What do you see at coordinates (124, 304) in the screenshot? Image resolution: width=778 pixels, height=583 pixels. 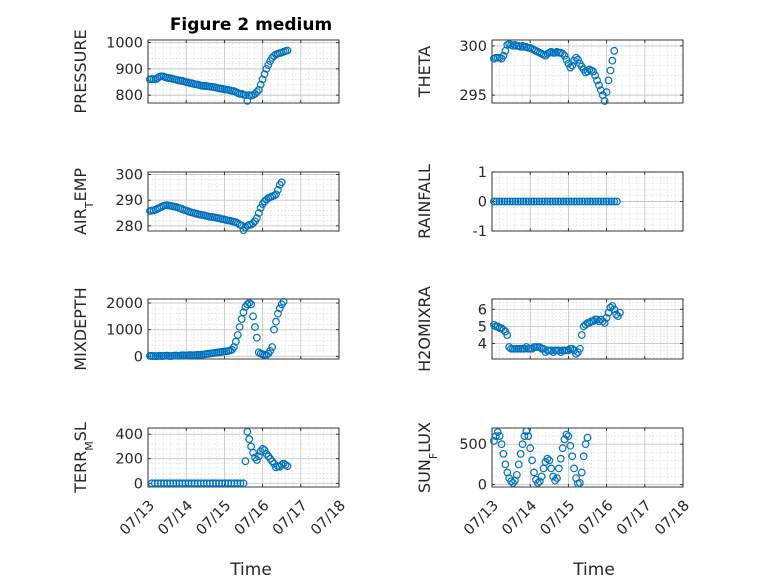 I see `y-tick-label: 2000` at bounding box center [124, 304].